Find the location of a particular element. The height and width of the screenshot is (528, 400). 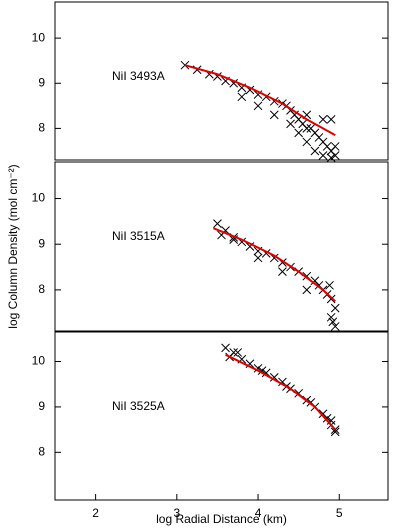

x-tick-label: 3 is located at coordinates (176, 513).